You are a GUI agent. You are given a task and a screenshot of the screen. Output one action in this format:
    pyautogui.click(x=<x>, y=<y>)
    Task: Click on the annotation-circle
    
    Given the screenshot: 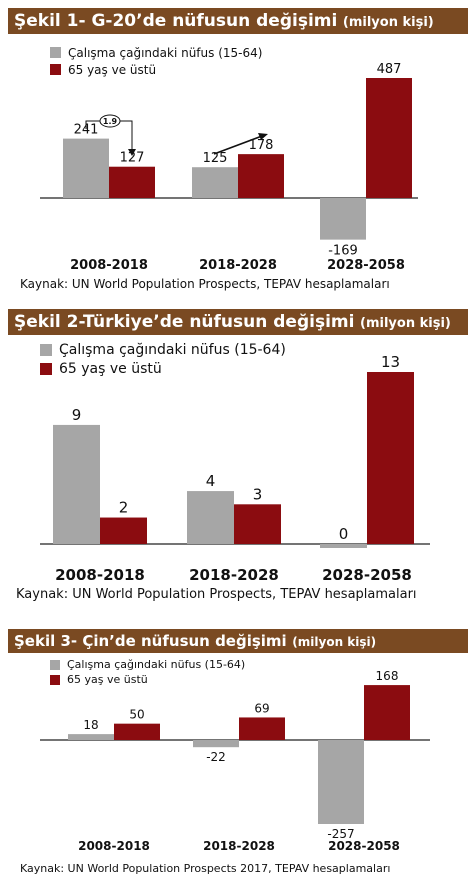 What is the action you would take?
    pyautogui.click(x=110, y=121)
    